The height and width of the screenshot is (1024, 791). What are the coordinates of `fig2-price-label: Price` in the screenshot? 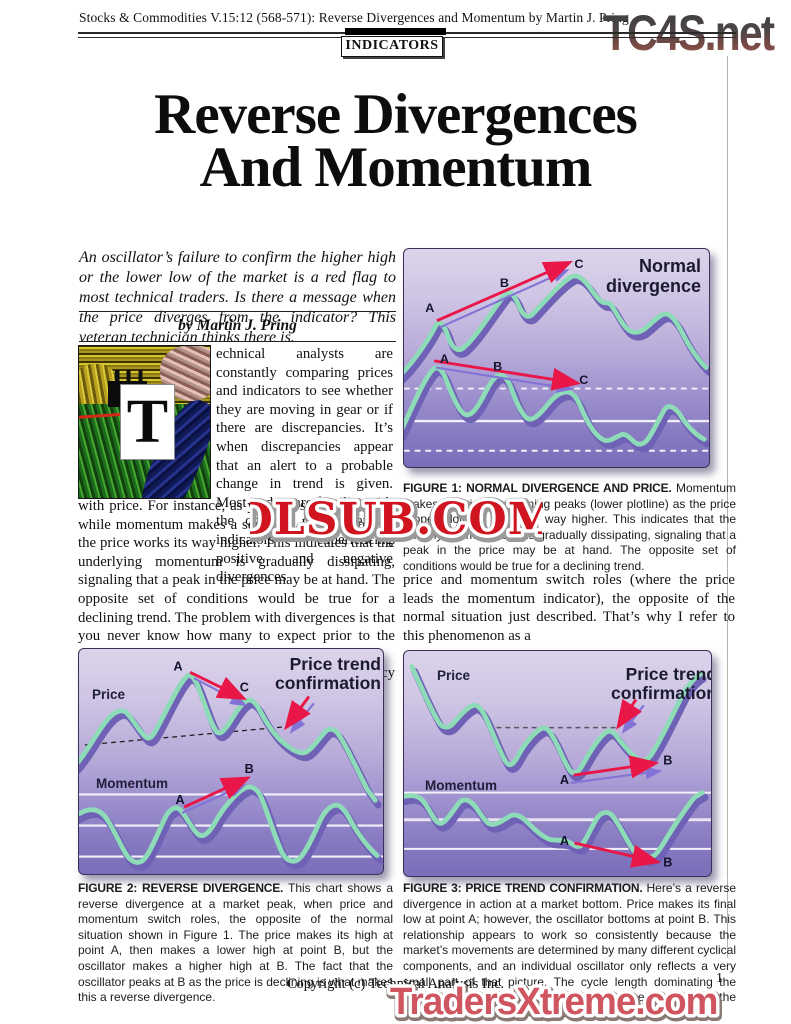 It's located at (109, 694).